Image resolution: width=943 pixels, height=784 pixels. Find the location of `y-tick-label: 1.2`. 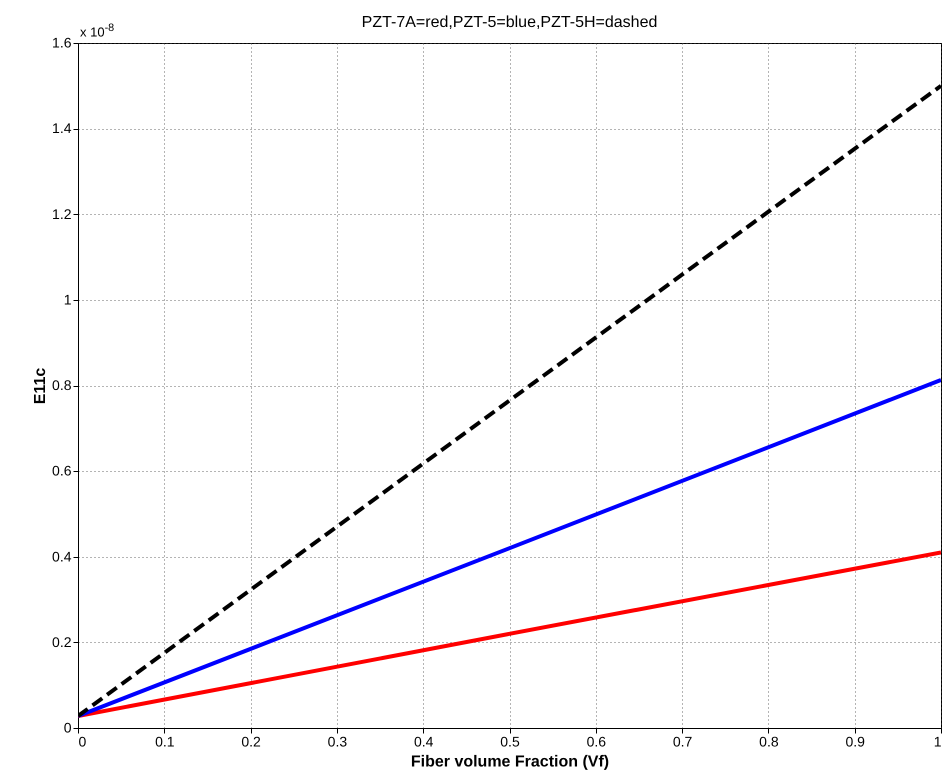

y-tick-label: 1.2 is located at coordinates (62, 214).